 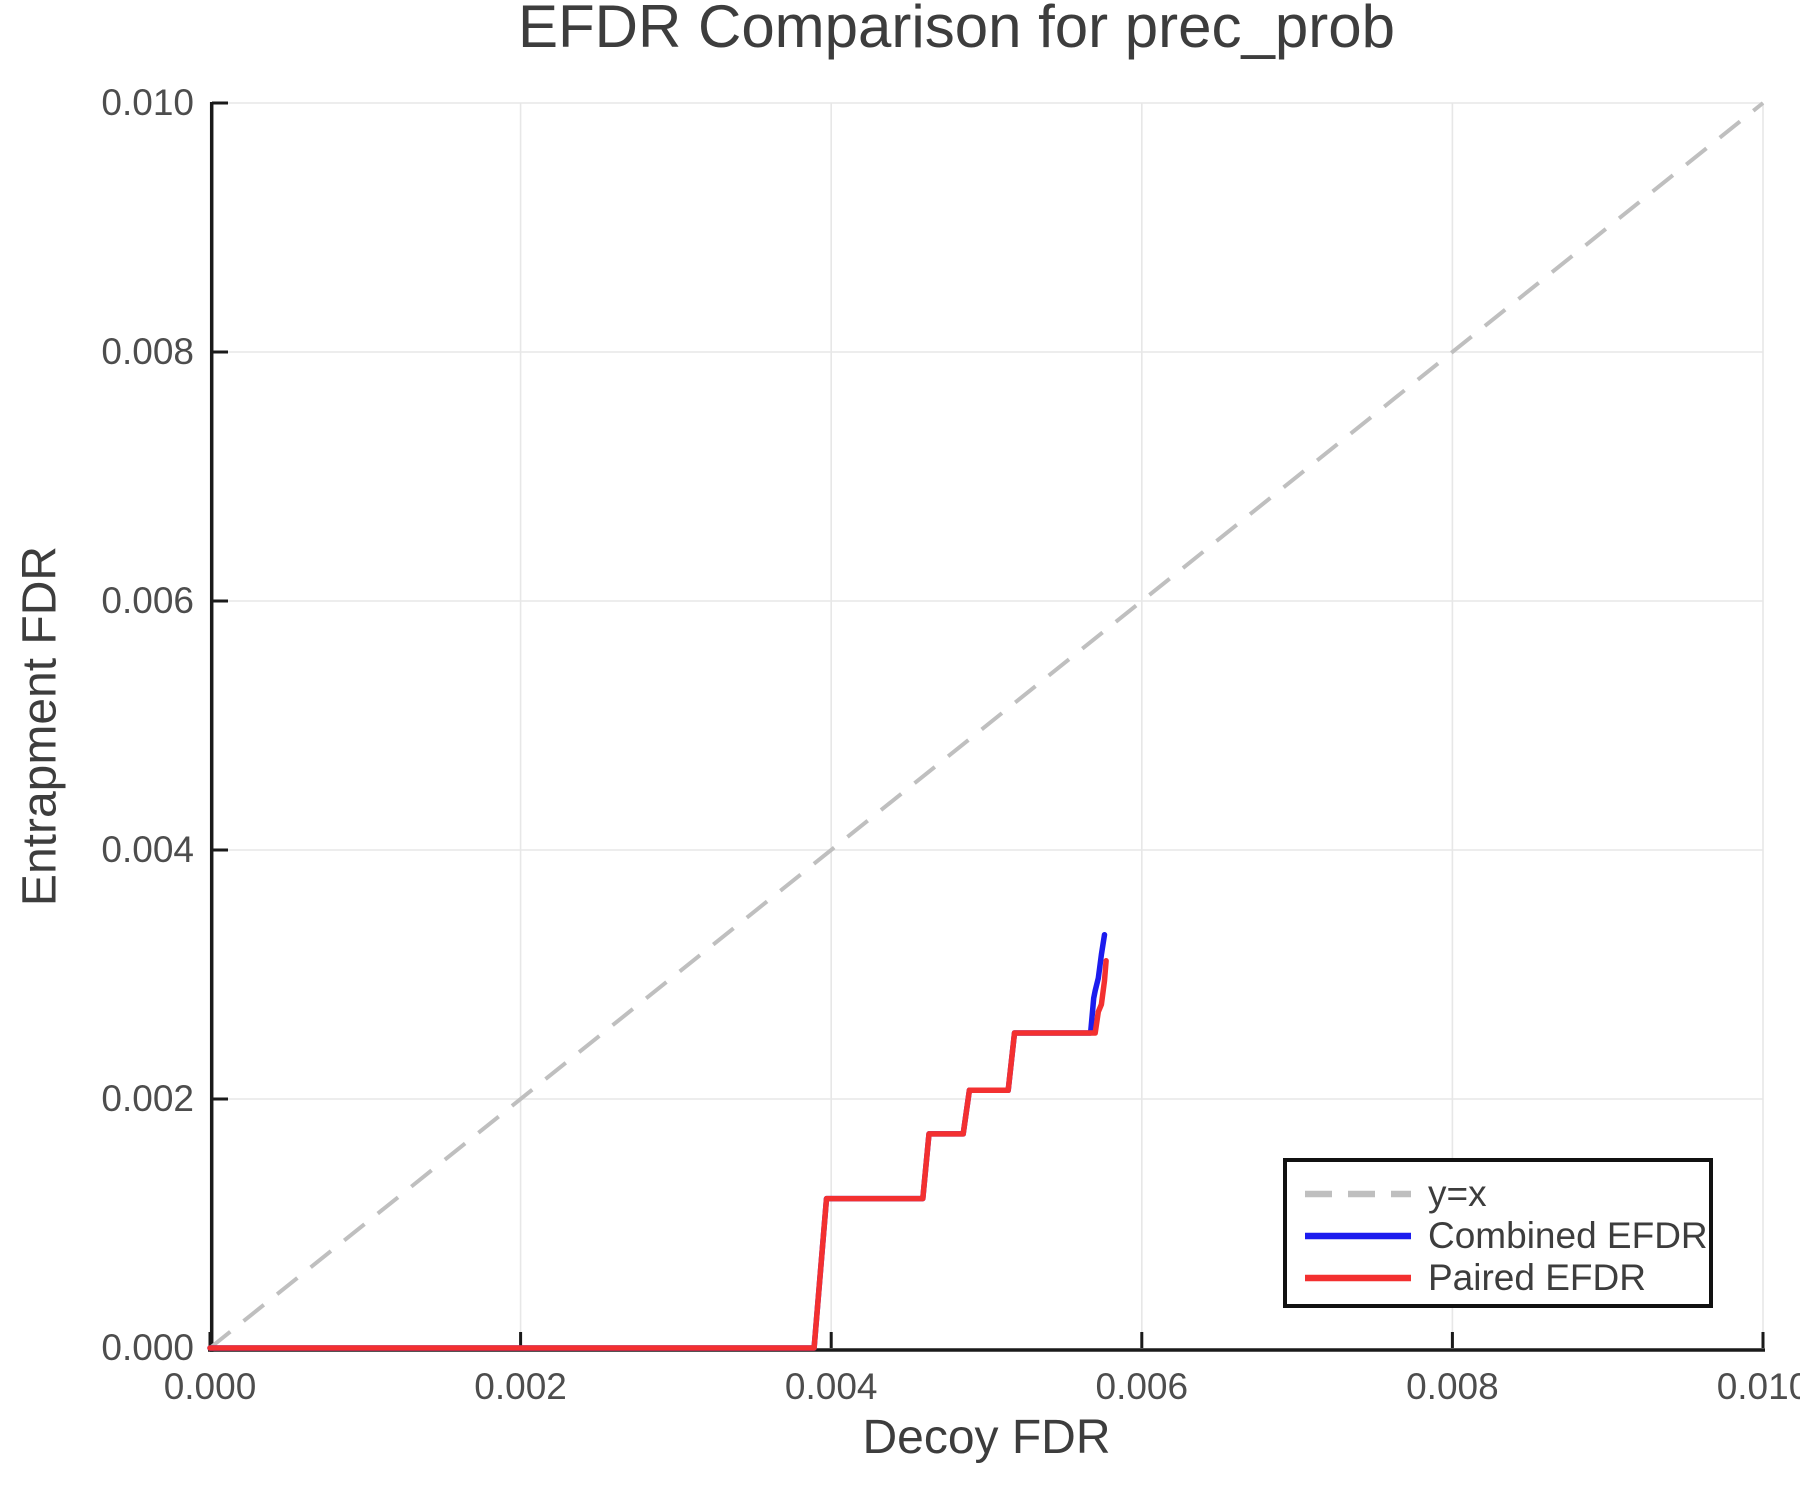 I want to click on x-tick-label: 0.006, so click(x=1142, y=1386).